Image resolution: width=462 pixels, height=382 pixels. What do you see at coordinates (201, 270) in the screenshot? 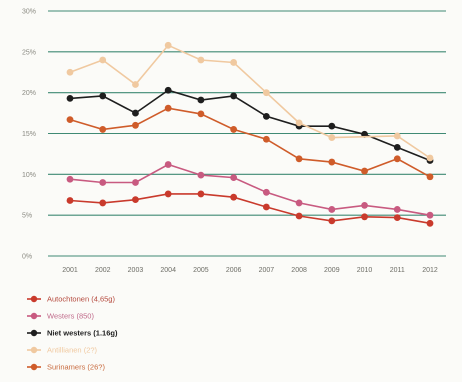
I see `x-tick-label: 2005` at bounding box center [201, 270].